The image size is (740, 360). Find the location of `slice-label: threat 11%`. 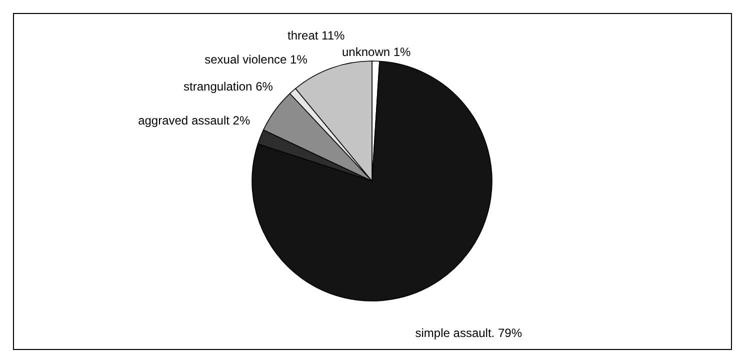

slice-label: threat 11% is located at coordinates (316, 35).